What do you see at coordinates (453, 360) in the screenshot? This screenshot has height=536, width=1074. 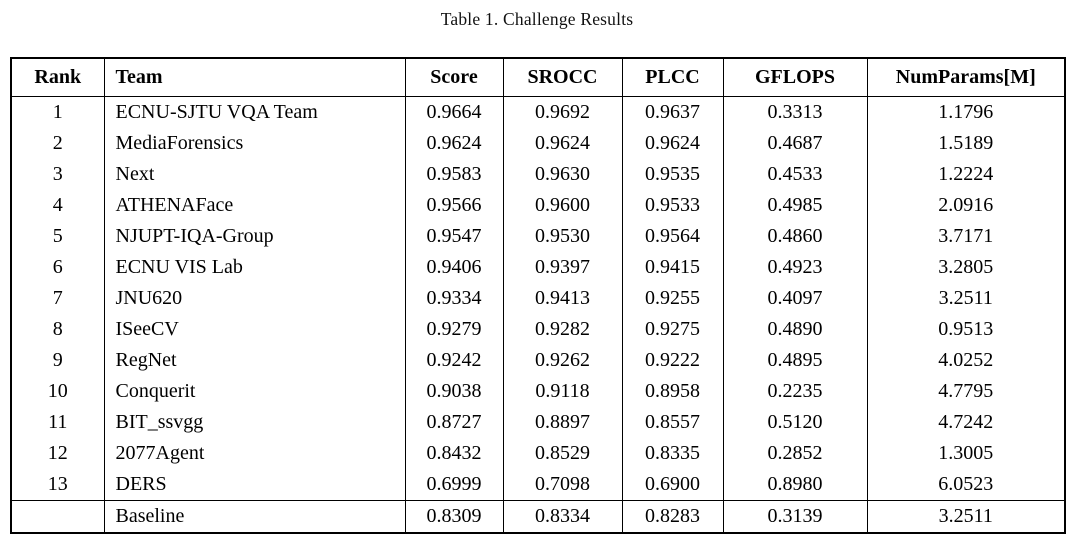 I see `cell-score: 0.9242` at bounding box center [453, 360].